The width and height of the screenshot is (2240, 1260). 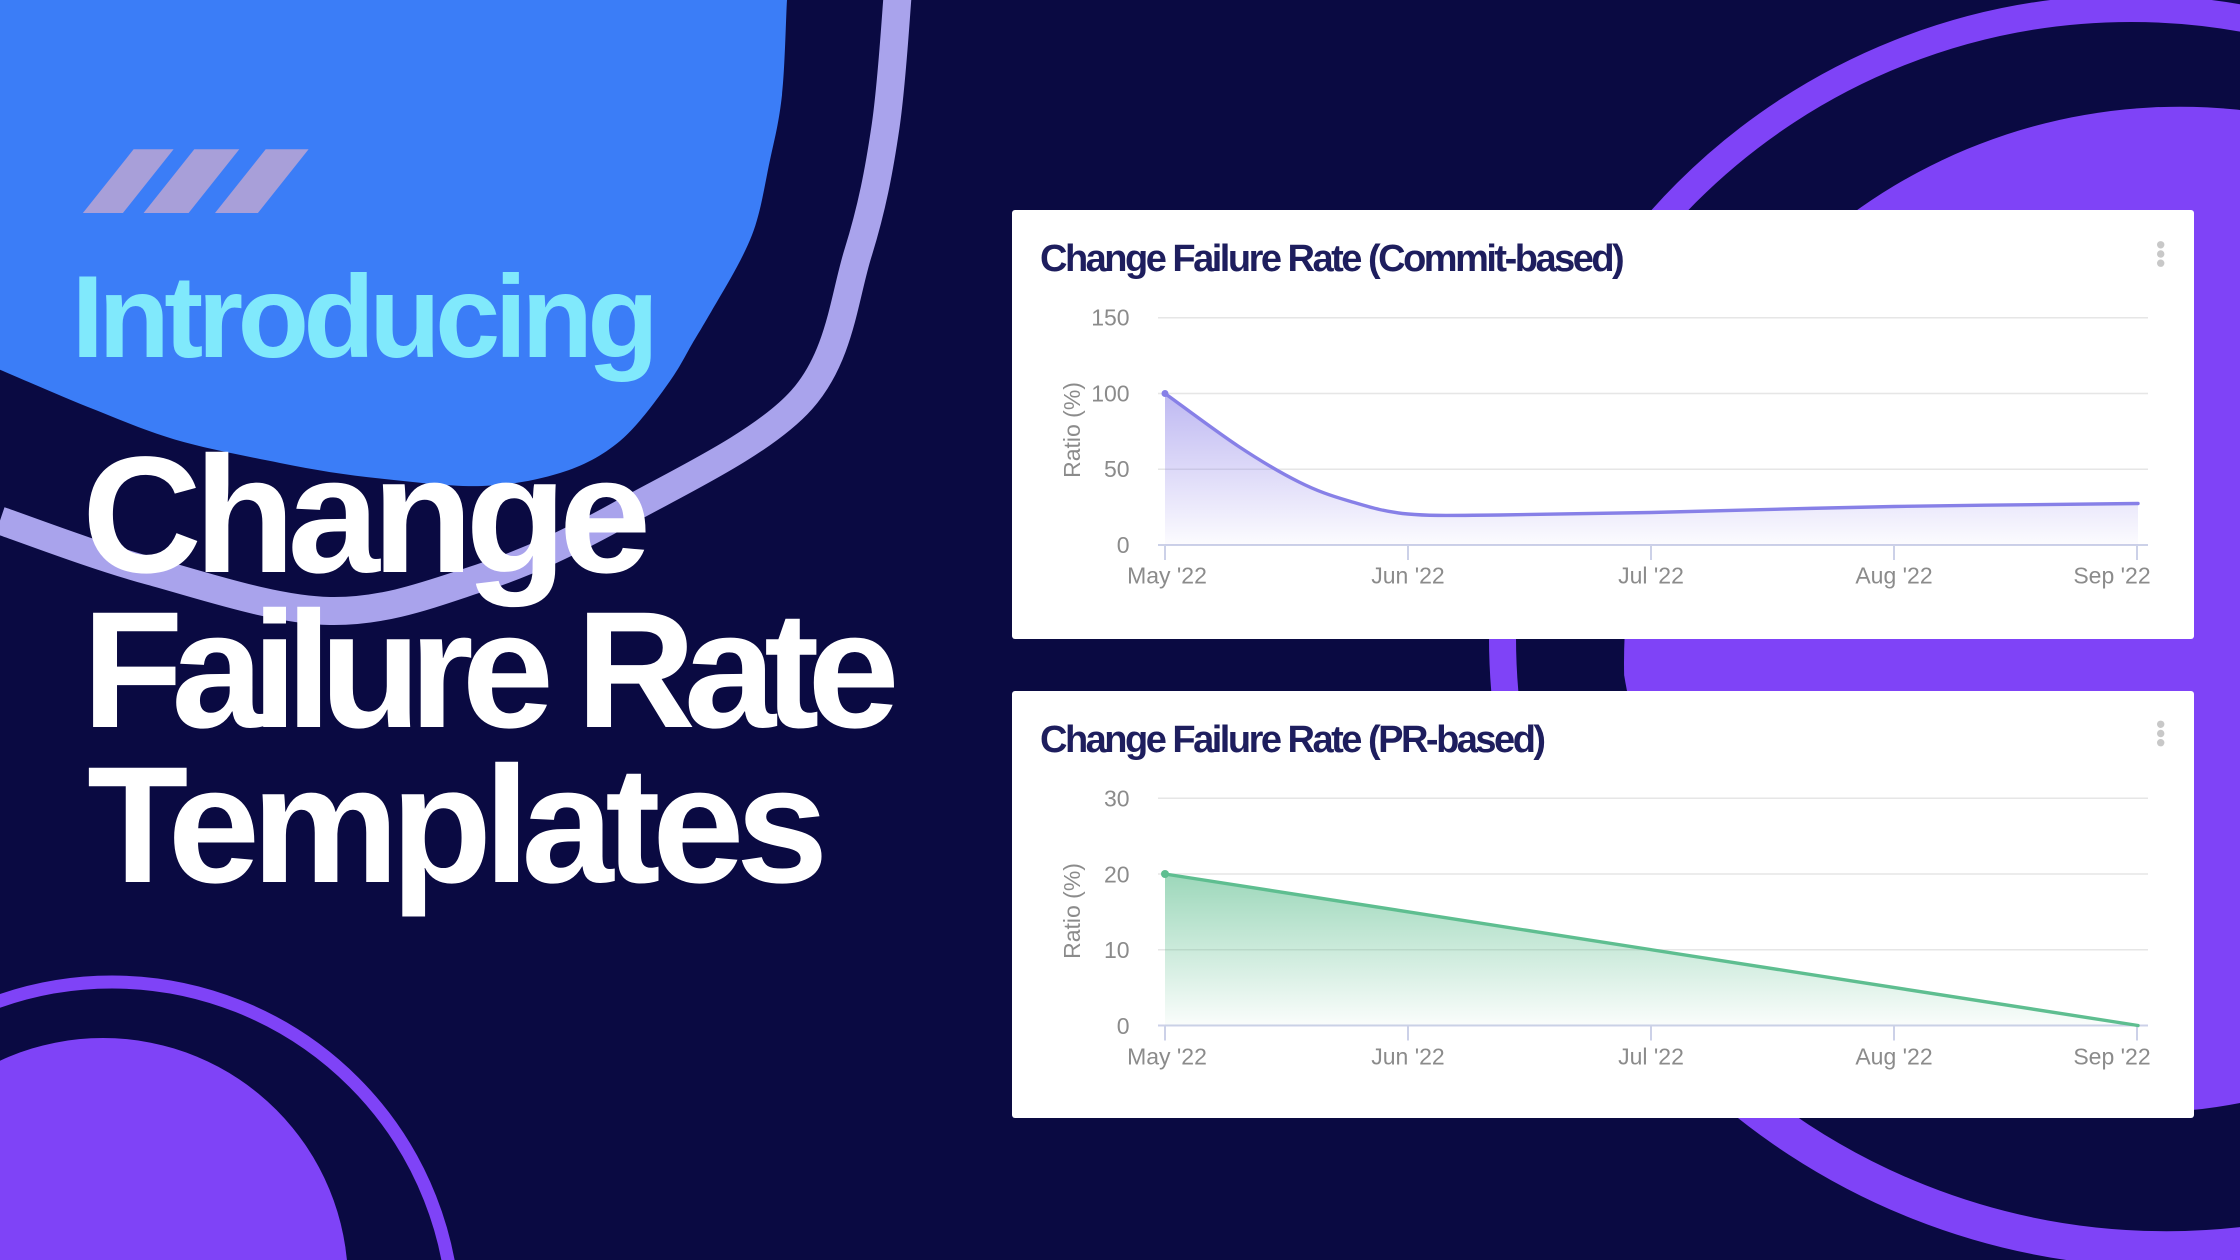 I want to click on svg-text: 20, so click(x=1117, y=874).